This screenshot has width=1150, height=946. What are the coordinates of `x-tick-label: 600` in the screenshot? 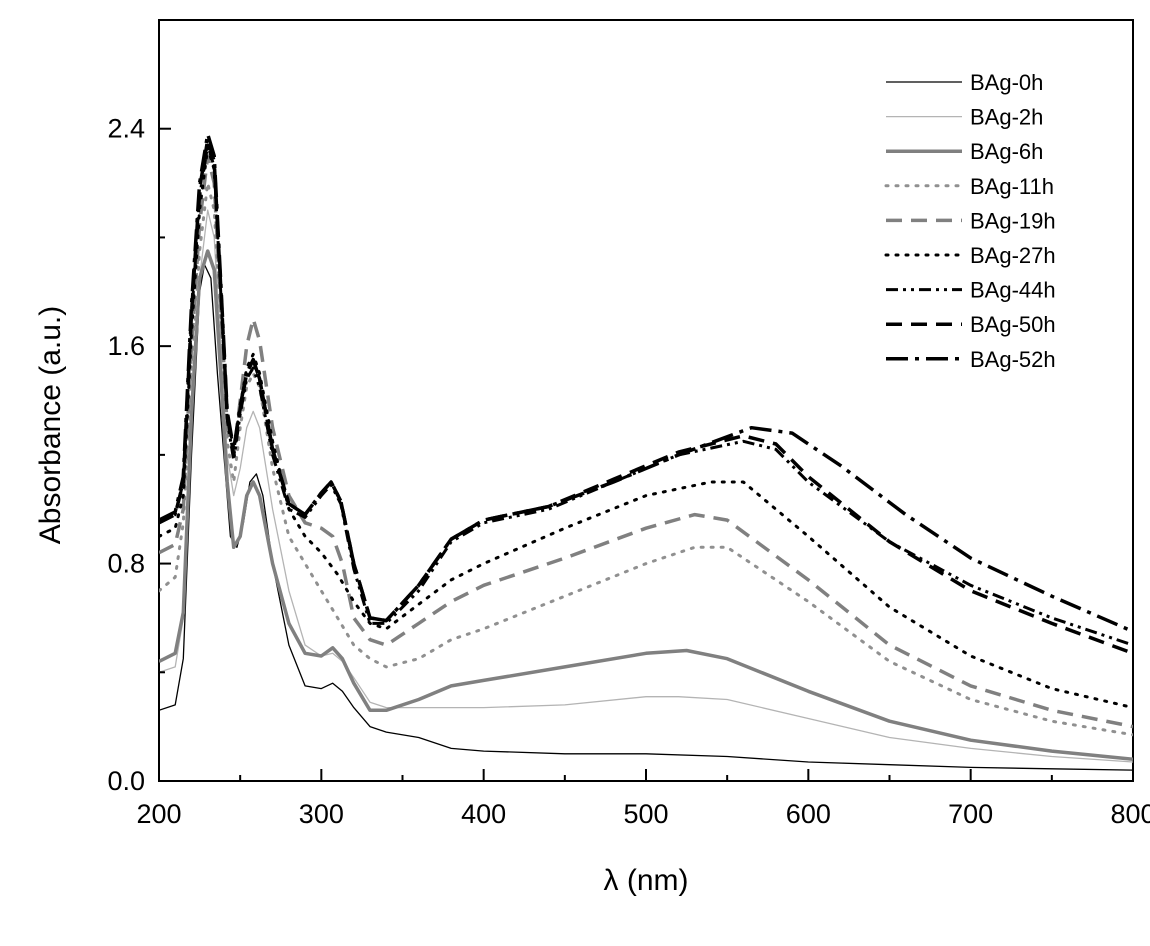 It's located at (808, 814).